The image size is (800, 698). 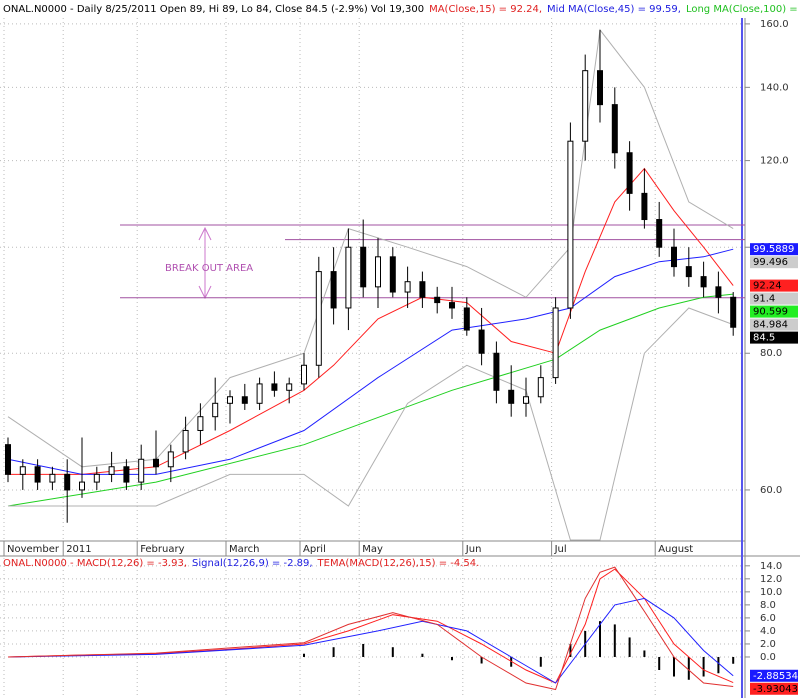 I want to click on value-tag-label: -2.88534, so click(x=775, y=676).